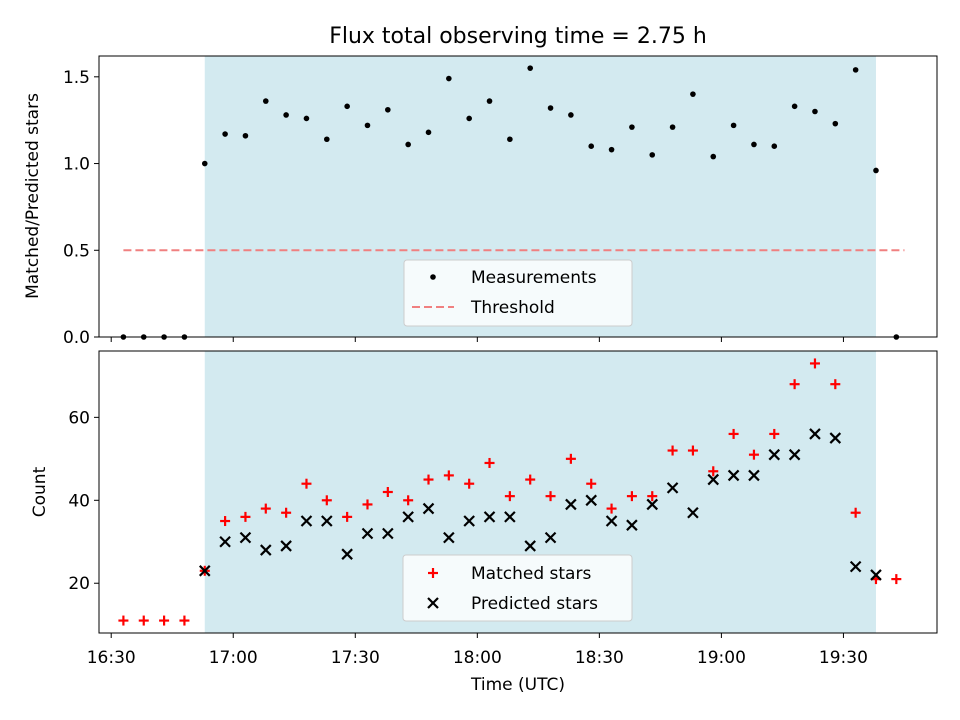 The height and width of the screenshot is (720, 960). I want to click on x-tick-label: 19:00, so click(721, 658).